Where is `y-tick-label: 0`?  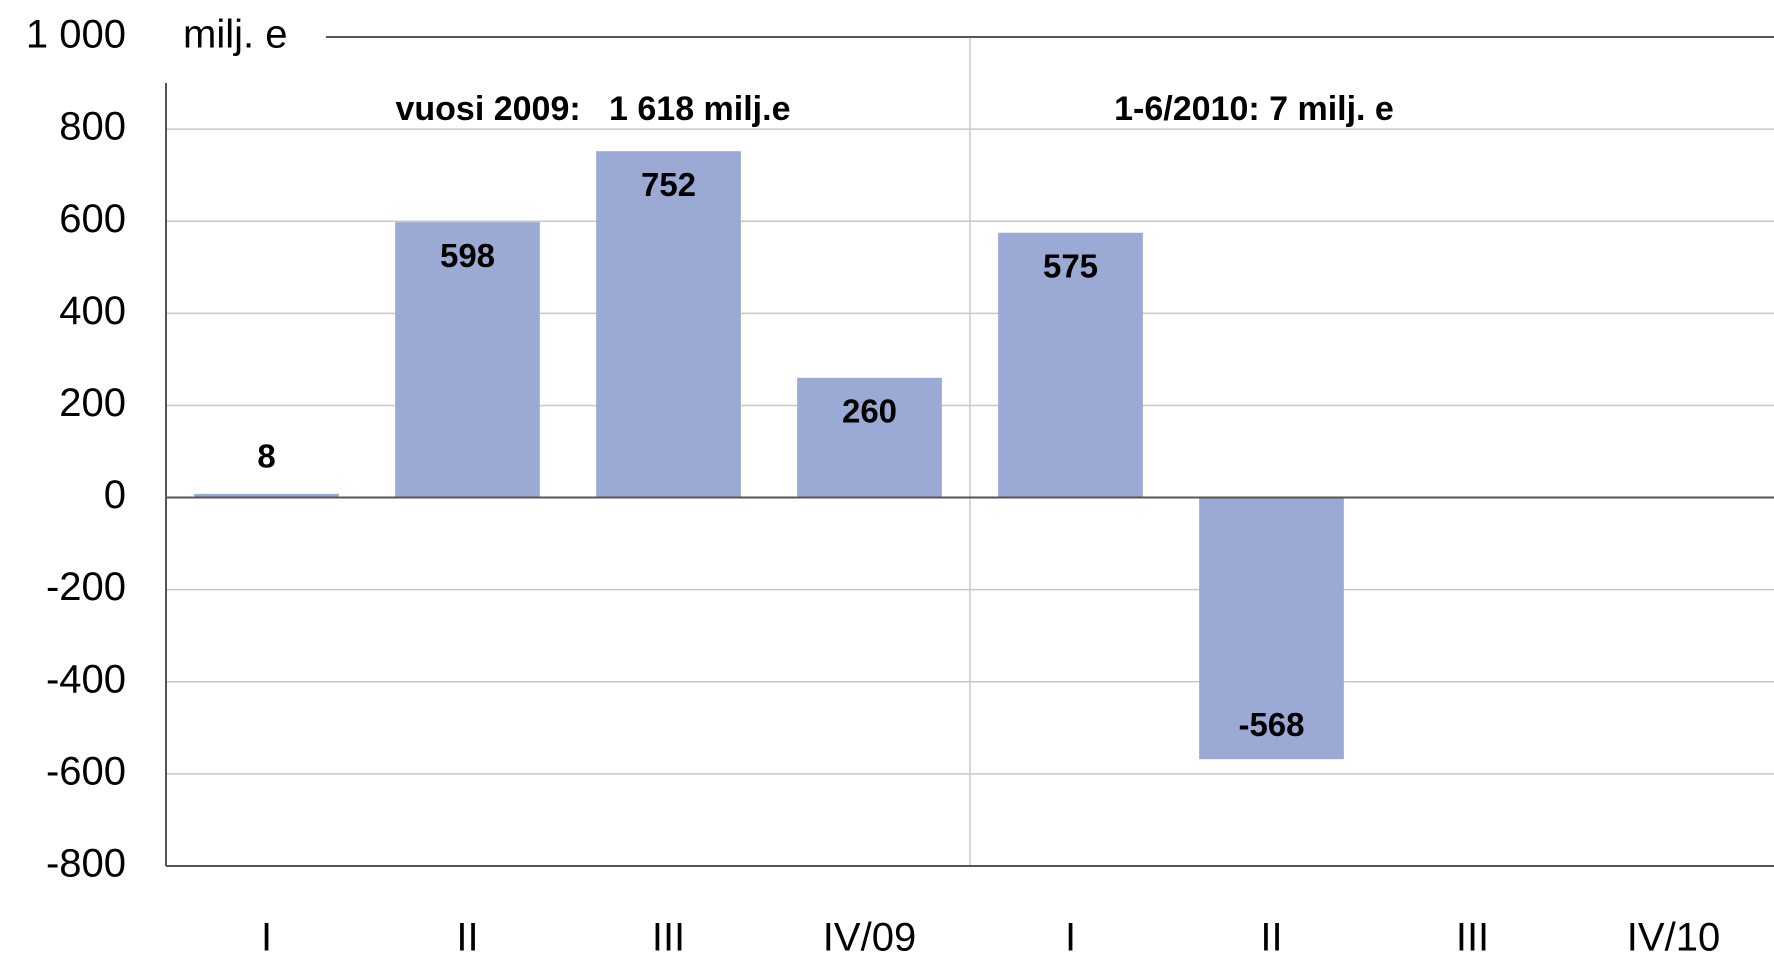
y-tick-label: 0 is located at coordinates (115, 495).